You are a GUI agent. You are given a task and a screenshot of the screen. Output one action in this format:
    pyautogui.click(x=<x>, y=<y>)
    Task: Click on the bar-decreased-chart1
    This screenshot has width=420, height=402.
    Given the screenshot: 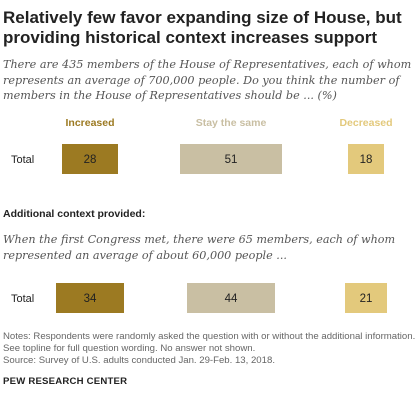 What is the action you would take?
    pyautogui.click(x=366, y=159)
    